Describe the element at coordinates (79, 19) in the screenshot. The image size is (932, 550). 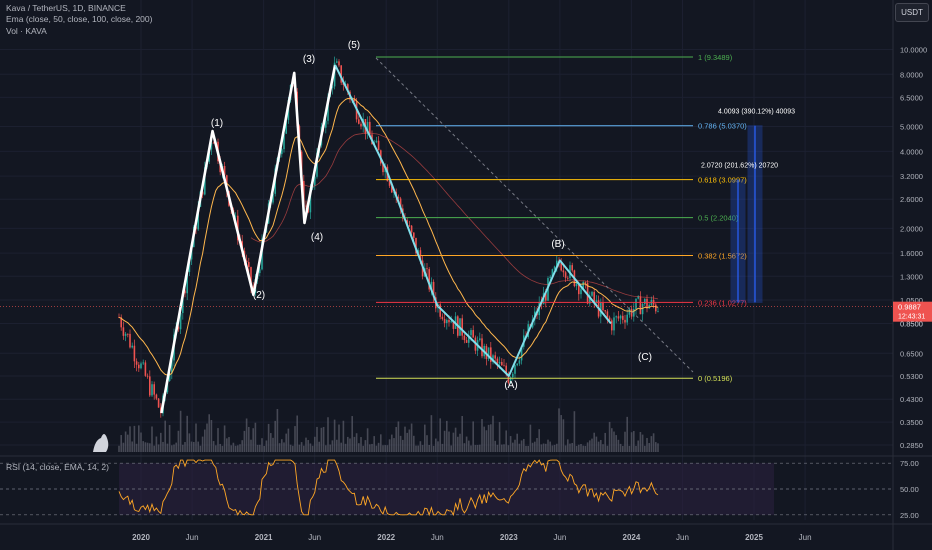
I see `ema-legend: Ema (close, 50, close, 100, close, 200)` at that location.